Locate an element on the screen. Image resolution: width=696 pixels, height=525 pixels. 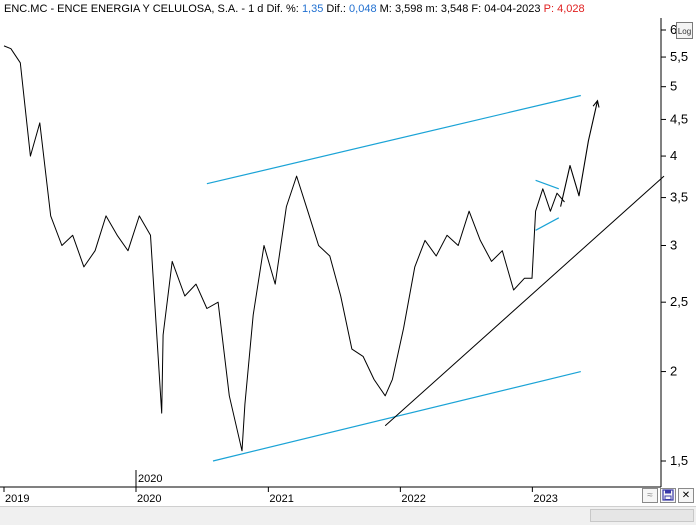
x-tick-label: 2023 is located at coordinates (545, 499).